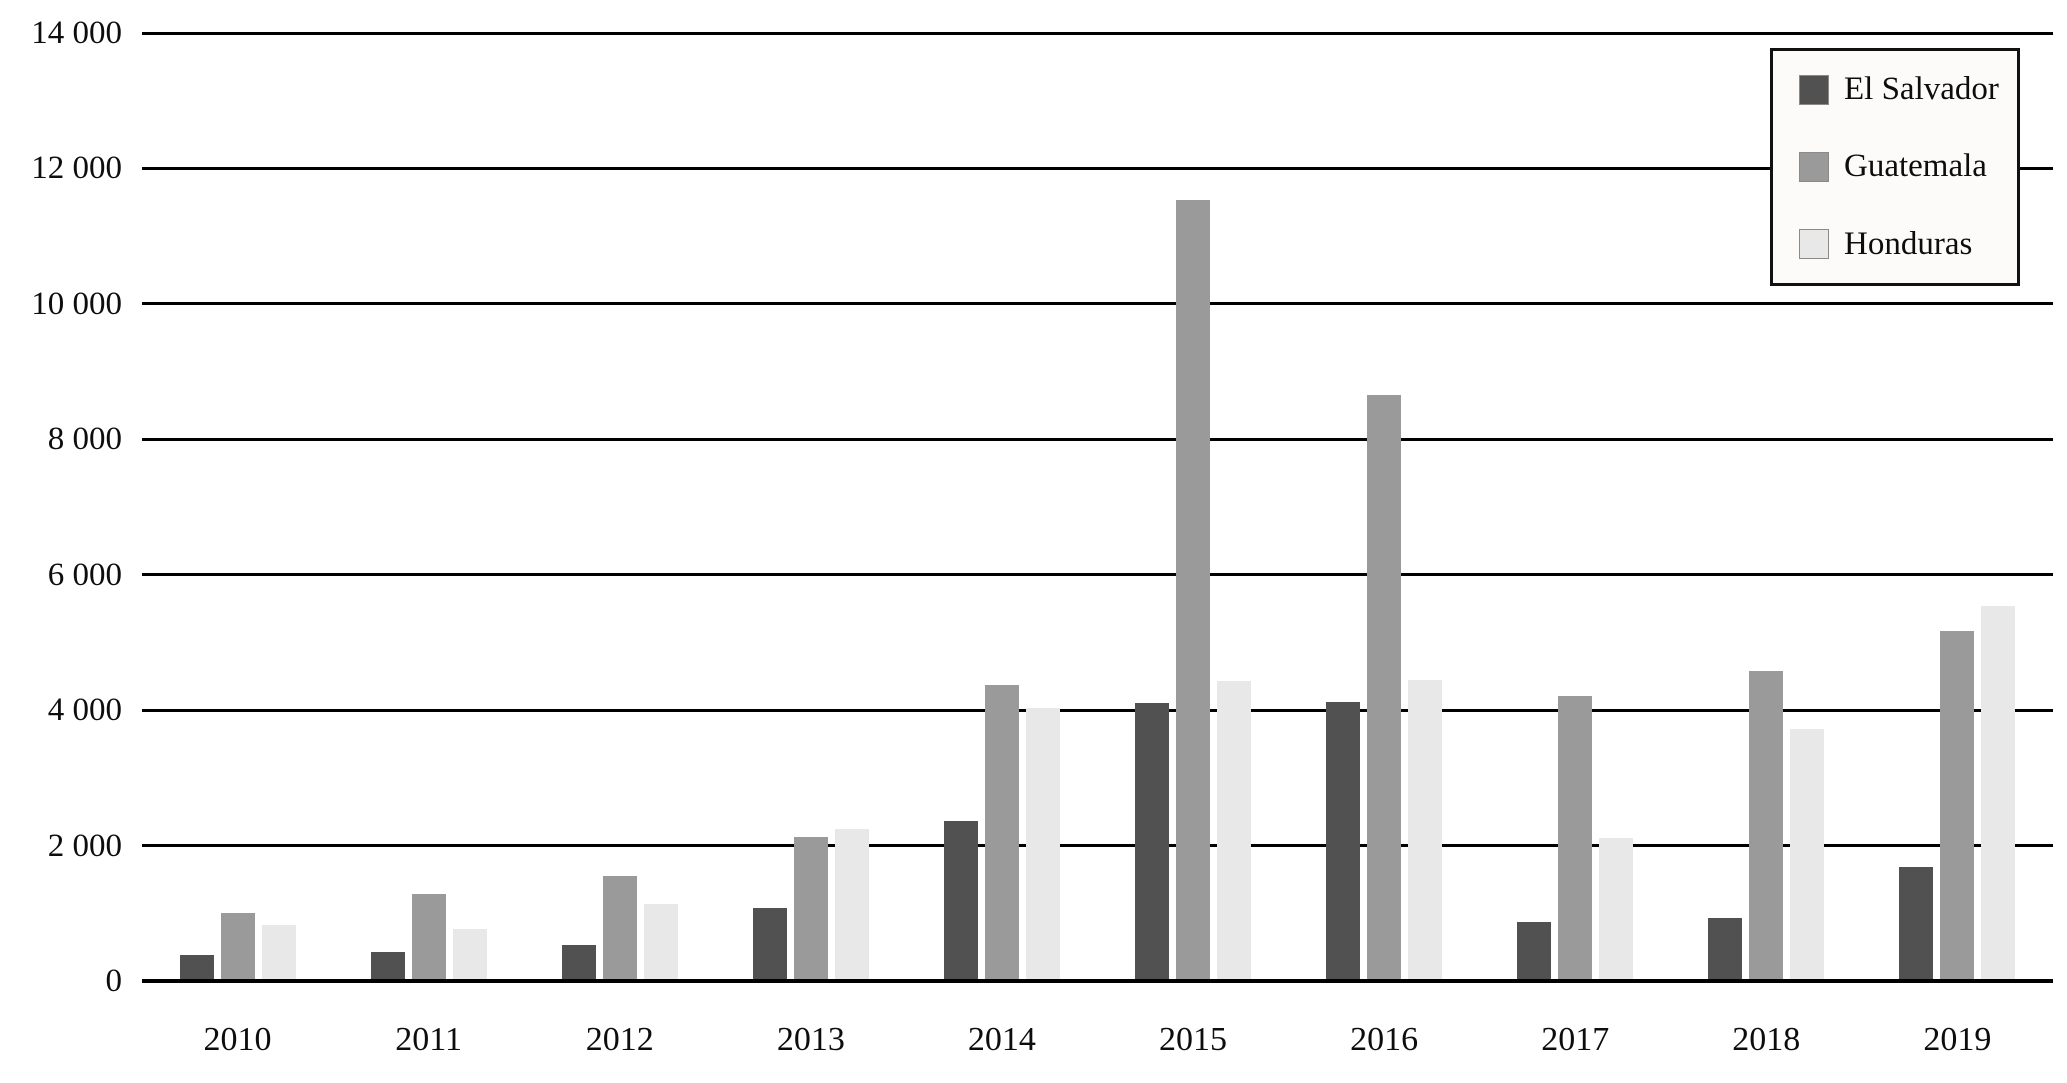 This screenshot has height=1083, width=2067. What do you see at coordinates (84, 574) in the screenshot?
I see `y-tick-label-6000: 6 000` at bounding box center [84, 574].